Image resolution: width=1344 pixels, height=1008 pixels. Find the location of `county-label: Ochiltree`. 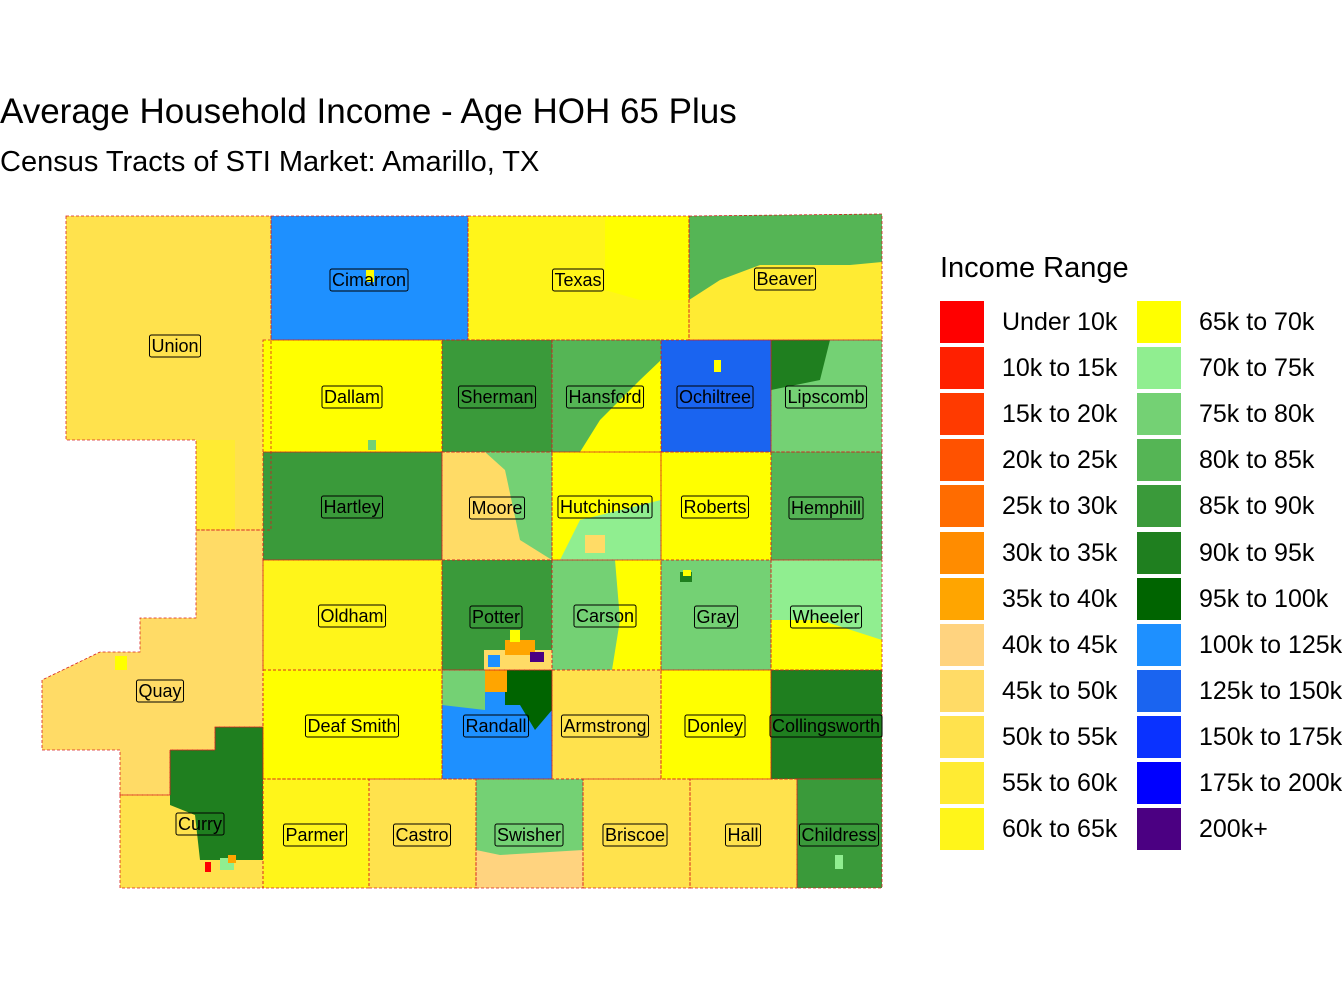

county-label: Ochiltree is located at coordinates (715, 397).